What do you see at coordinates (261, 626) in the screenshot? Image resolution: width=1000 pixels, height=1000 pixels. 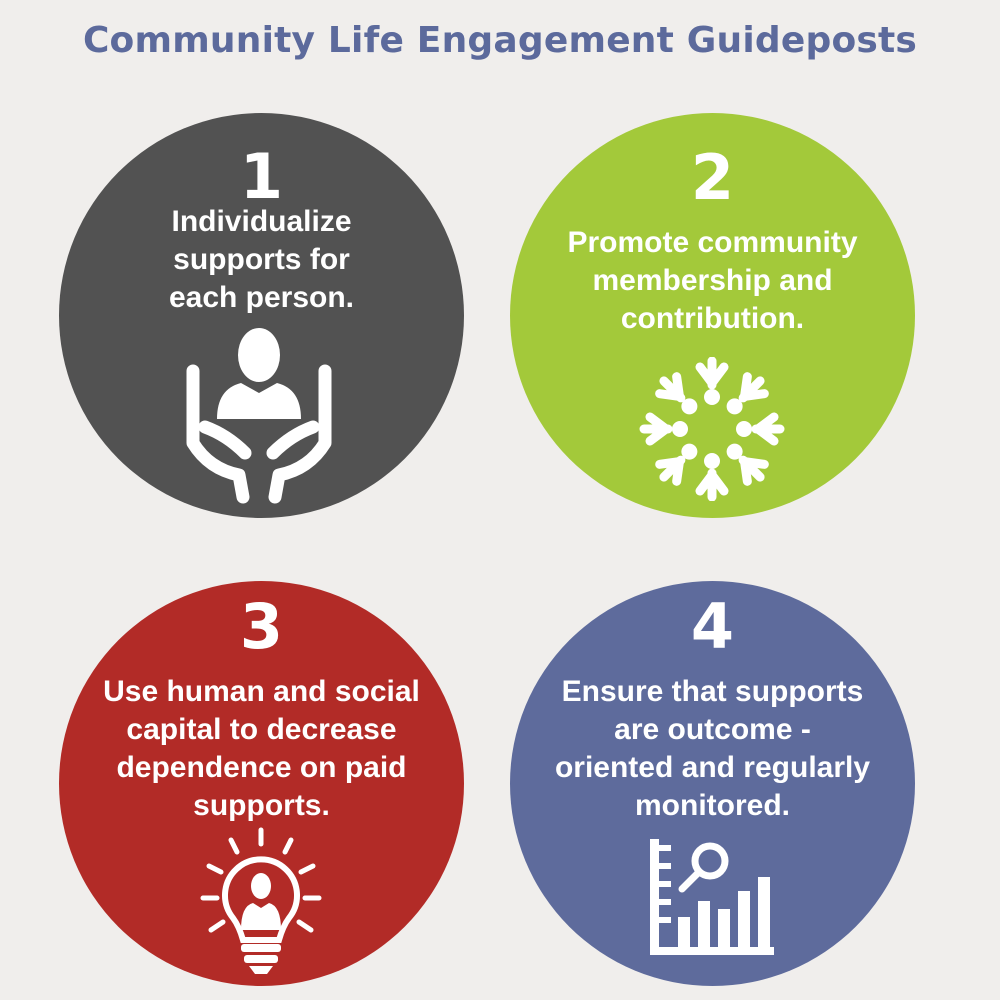 I see `guidepost-3-number: 3` at bounding box center [261, 626].